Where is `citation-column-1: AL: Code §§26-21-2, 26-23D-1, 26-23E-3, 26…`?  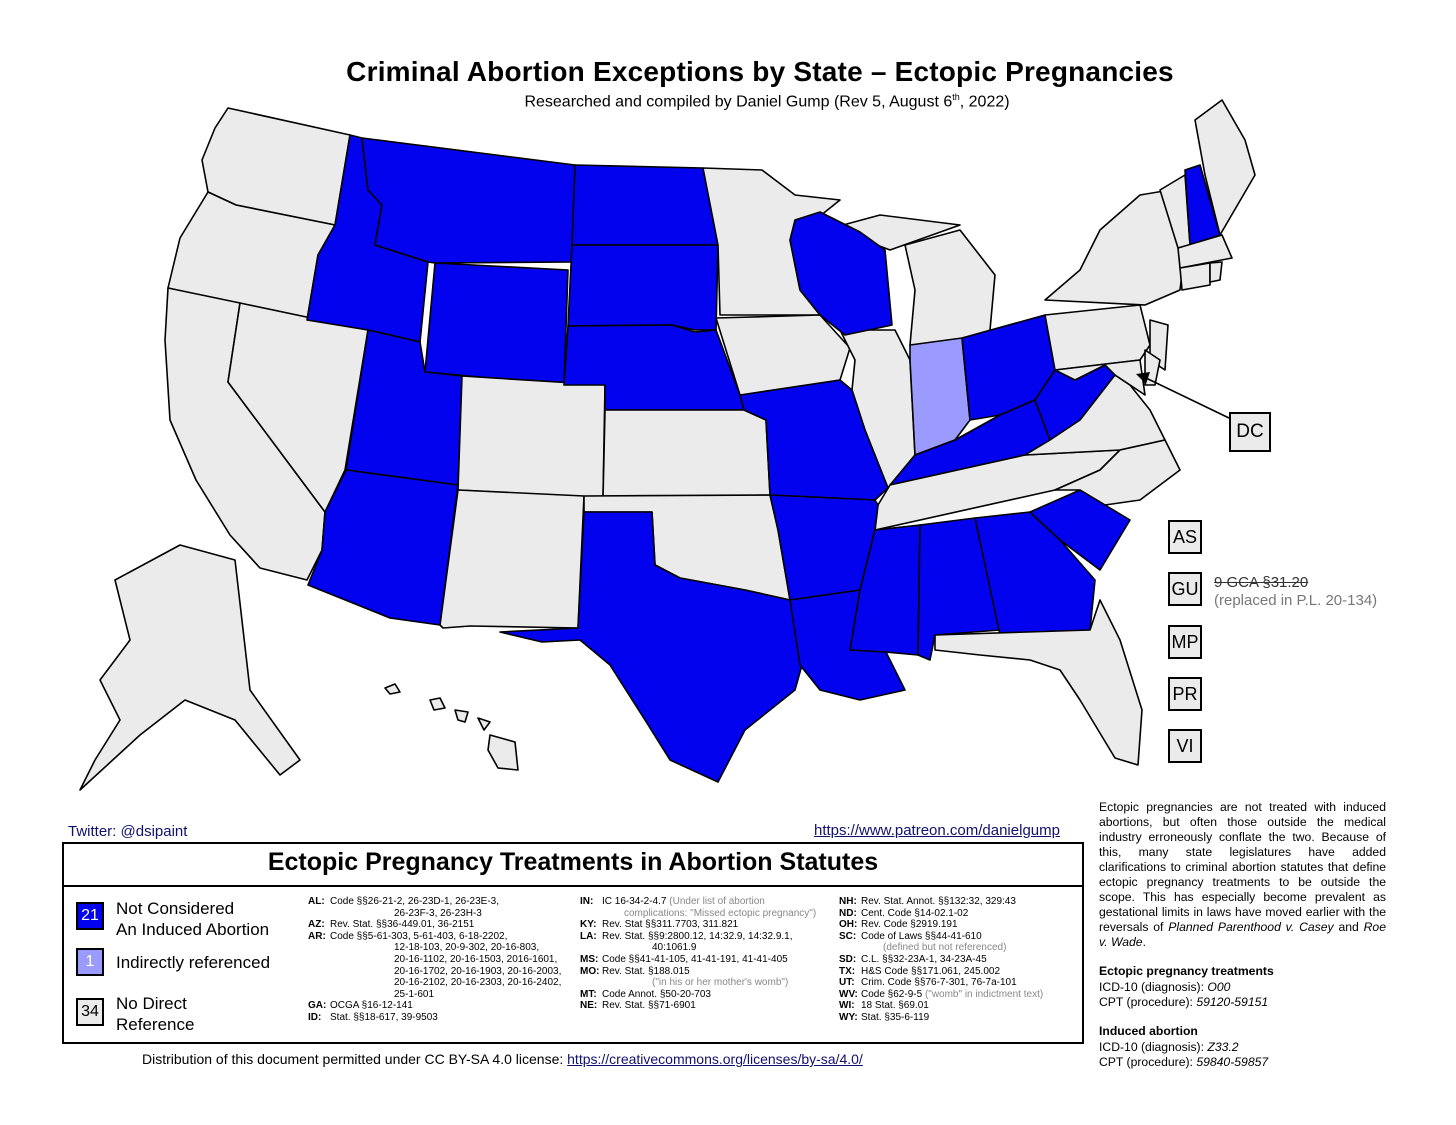 citation-column-1: AL: Code §§26-21-2, 26-23D-1, 26-23E-3, 26… is located at coordinates (434, 960).